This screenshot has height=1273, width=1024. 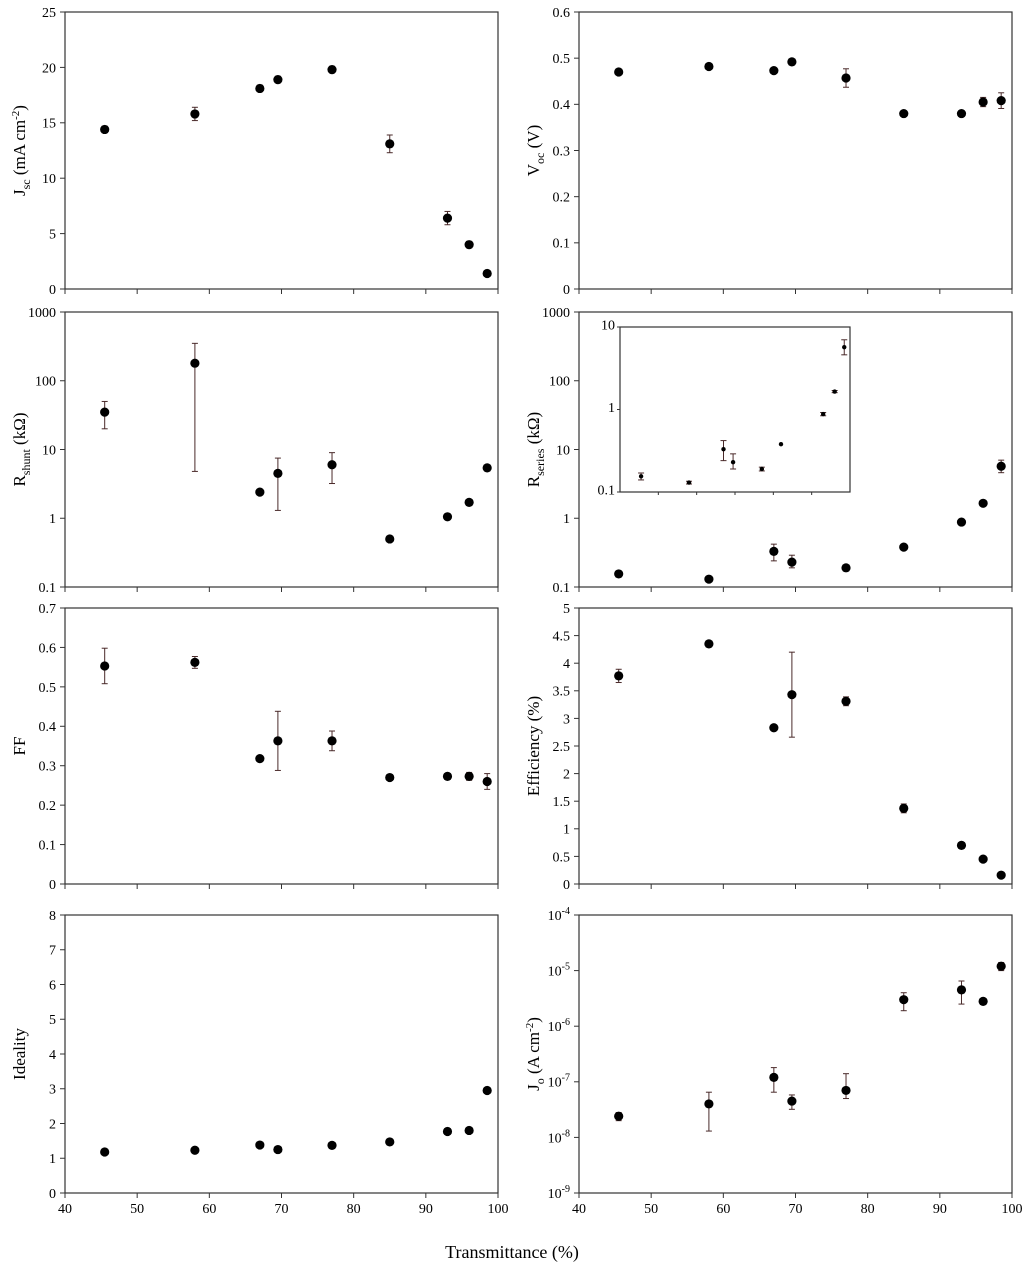 What do you see at coordinates (48, 845) in the screenshot?
I see `y-tick-label: 0.1` at bounding box center [48, 845].